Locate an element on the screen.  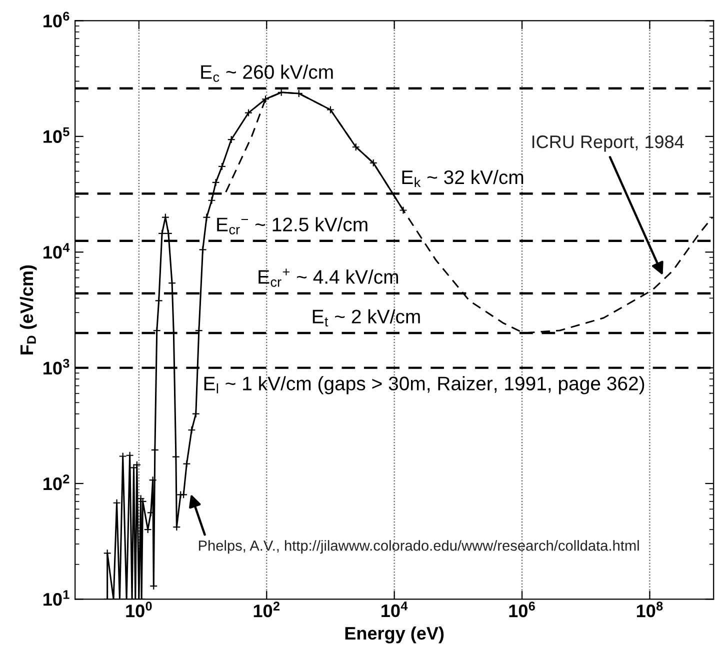
x-tick-label: 10$^{6}$ is located at coordinates (522, 610).